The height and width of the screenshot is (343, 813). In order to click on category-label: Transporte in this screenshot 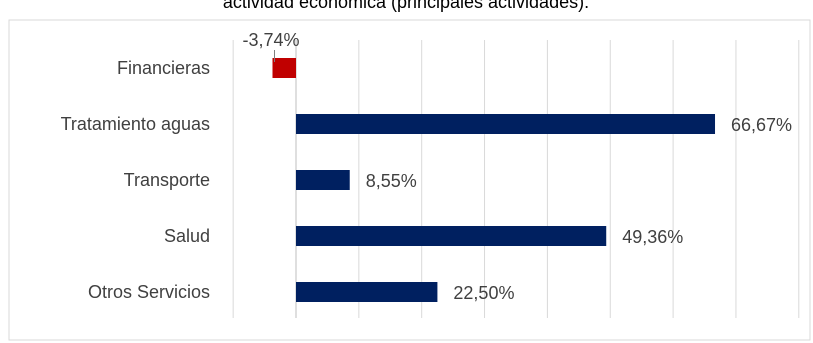, I will do `click(167, 180)`.